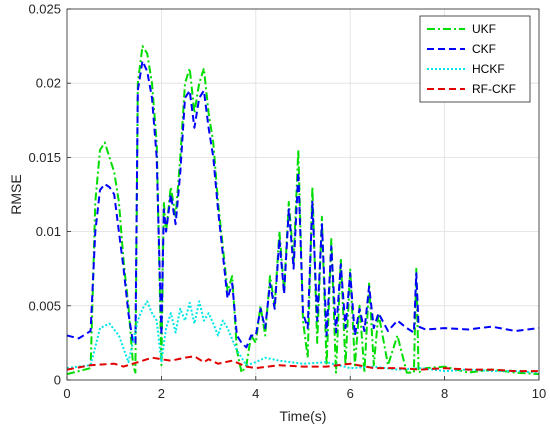  Describe the element at coordinates (484, 49) in the screenshot. I see `legend-label-ckf: CKF` at that location.